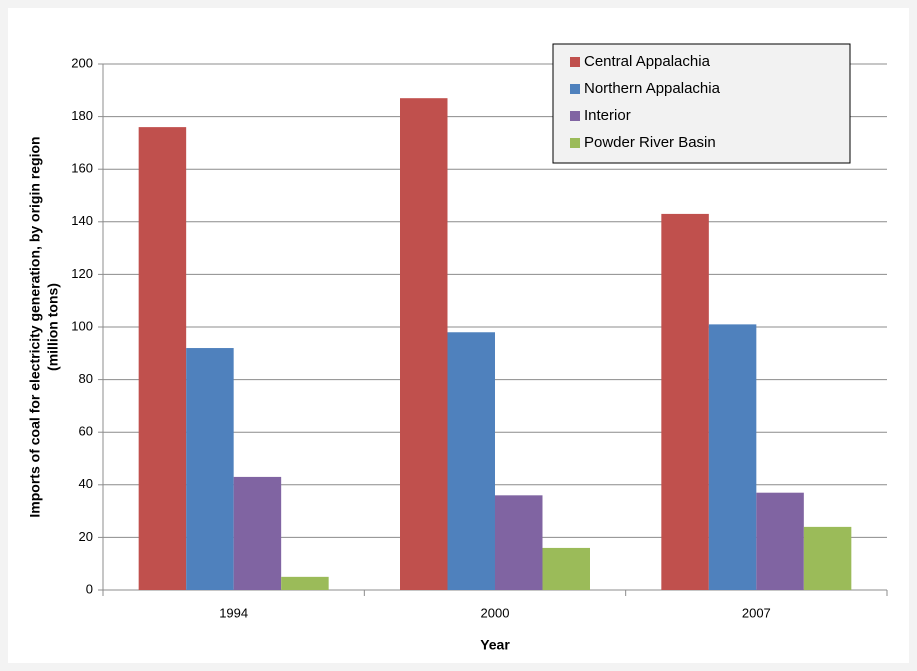  What do you see at coordinates (89, 588) in the screenshot?
I see `y-tick-label: 0` at bounding box center [89, 588].